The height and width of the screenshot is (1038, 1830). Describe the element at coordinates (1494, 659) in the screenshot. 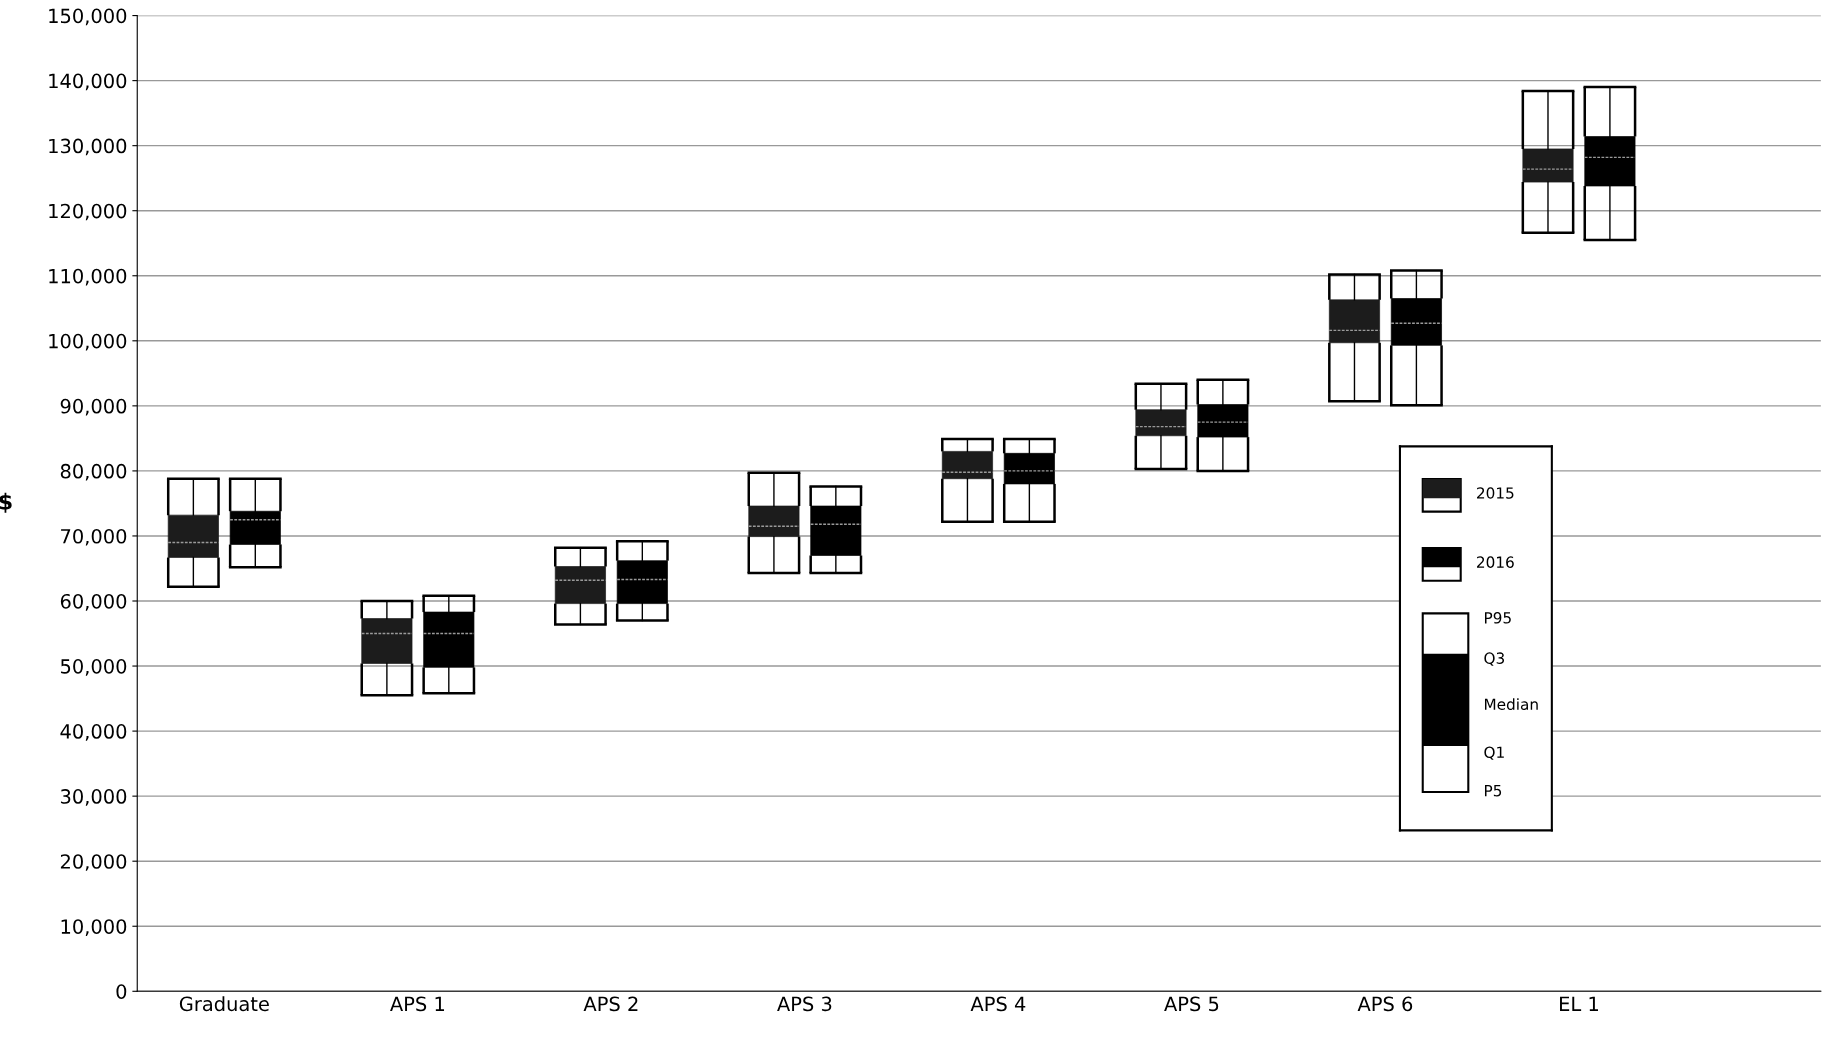

I see `annotation: Q3` at that location.